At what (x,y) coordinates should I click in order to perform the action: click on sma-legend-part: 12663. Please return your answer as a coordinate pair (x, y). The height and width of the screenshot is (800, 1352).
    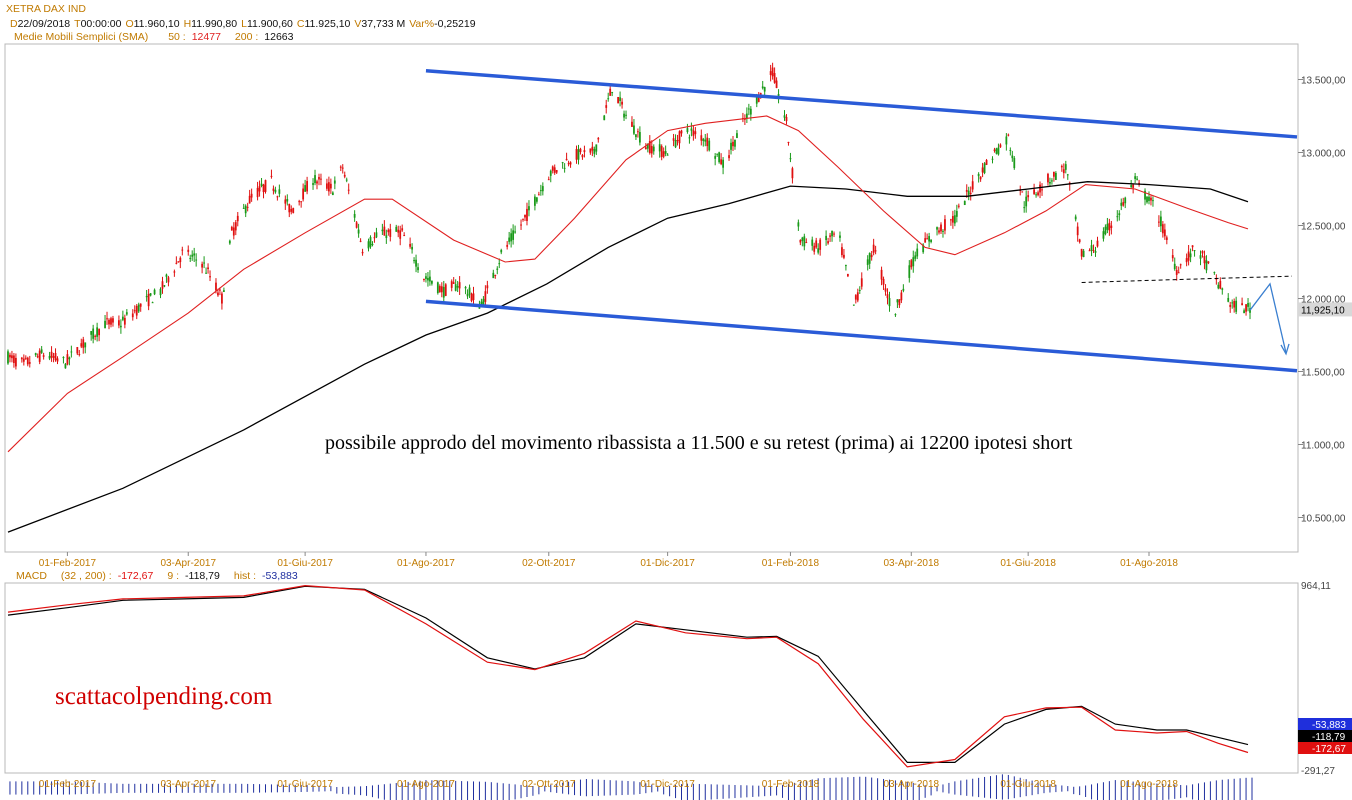
    Looking at the image, I should click on (278, 37).